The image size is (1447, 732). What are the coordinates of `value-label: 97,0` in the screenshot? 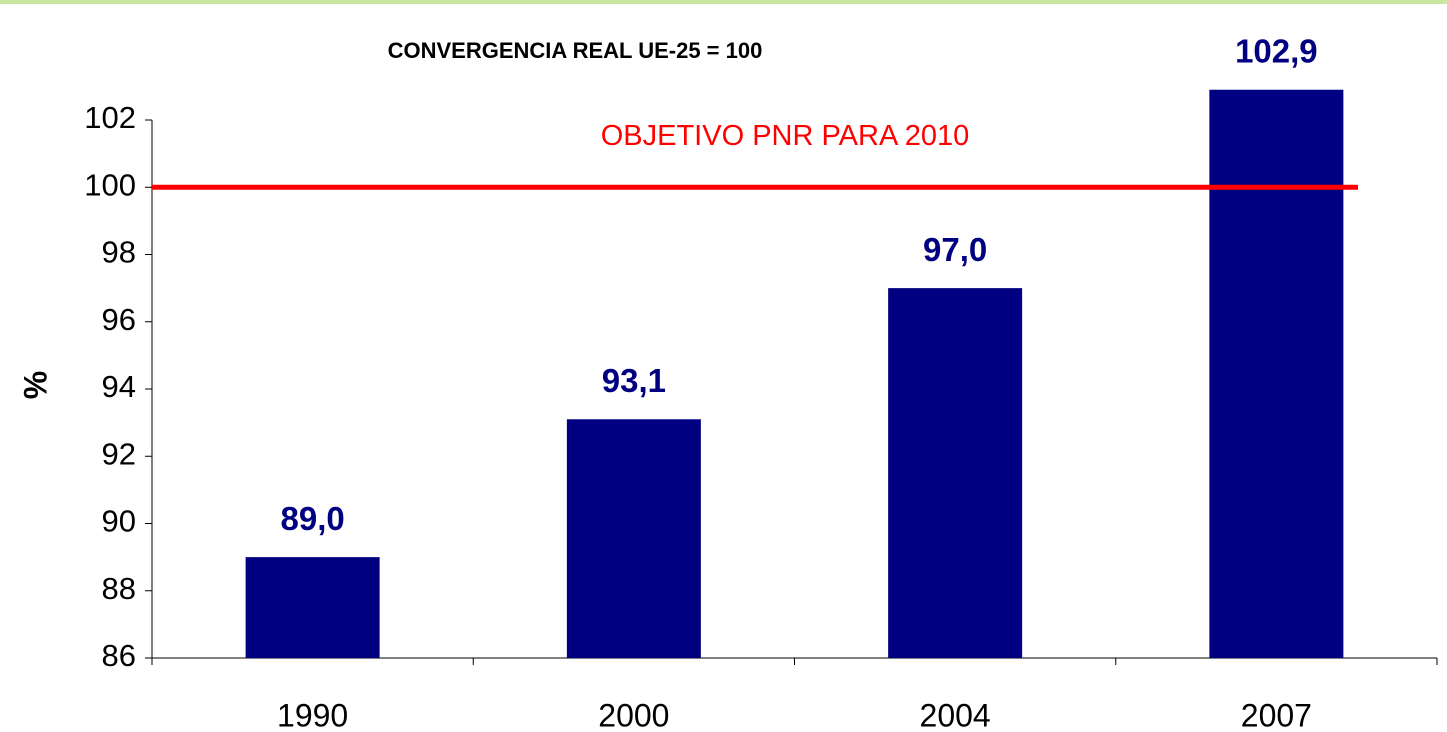 It's located at (955, 249).